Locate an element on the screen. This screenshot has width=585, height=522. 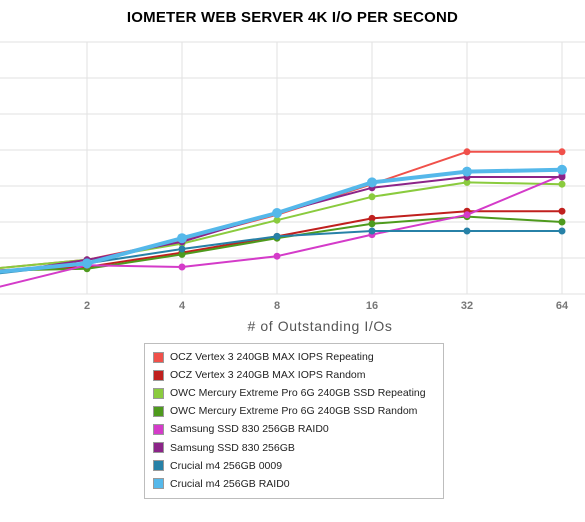
legend-label: OCZ Vertex 3 240GB MAX IOPS Repeating is located at coordinates (272, 357).